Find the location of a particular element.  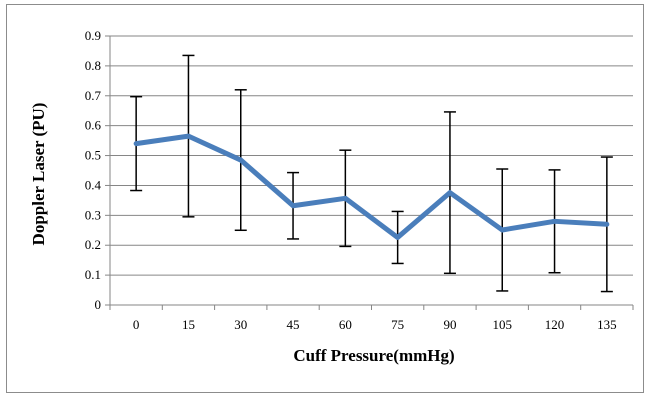

y-tick-label: 0 is located at coordinates (98, 304).